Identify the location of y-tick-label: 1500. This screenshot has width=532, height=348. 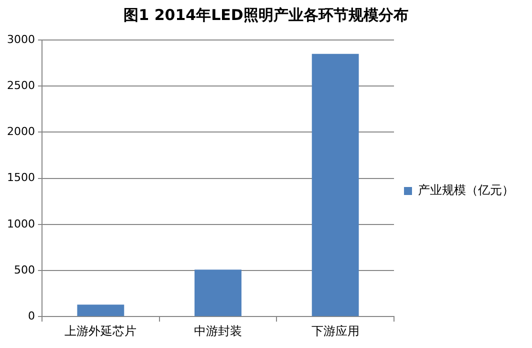
(20, 177).